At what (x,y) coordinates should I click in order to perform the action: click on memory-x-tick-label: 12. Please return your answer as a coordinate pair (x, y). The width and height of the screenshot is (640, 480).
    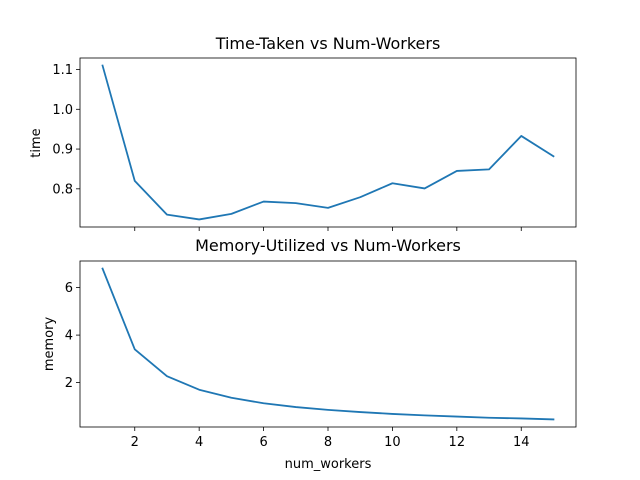
    Looking at the image, I should click on (457, 442).